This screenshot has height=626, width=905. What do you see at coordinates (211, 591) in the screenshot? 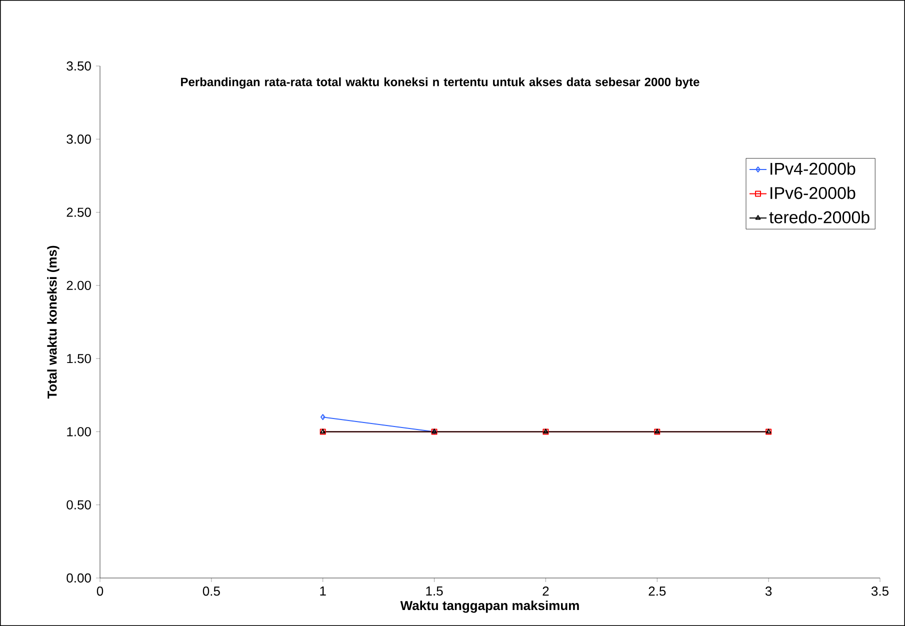
I see `x-tick-label: 0.5` at bounding box center [211, 591].